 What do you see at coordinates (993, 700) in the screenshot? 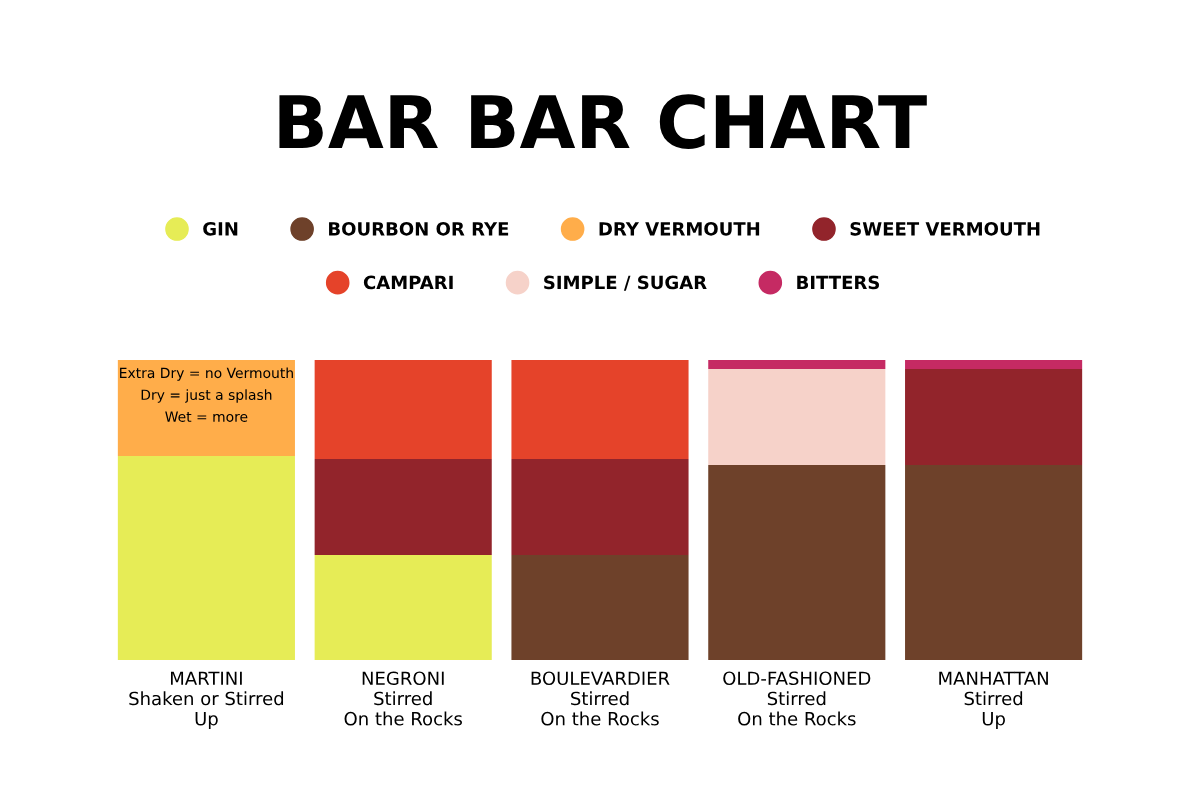
I see `x-tick-label: MANHATTAN Stirred Up` at bounding box center [993, 700].